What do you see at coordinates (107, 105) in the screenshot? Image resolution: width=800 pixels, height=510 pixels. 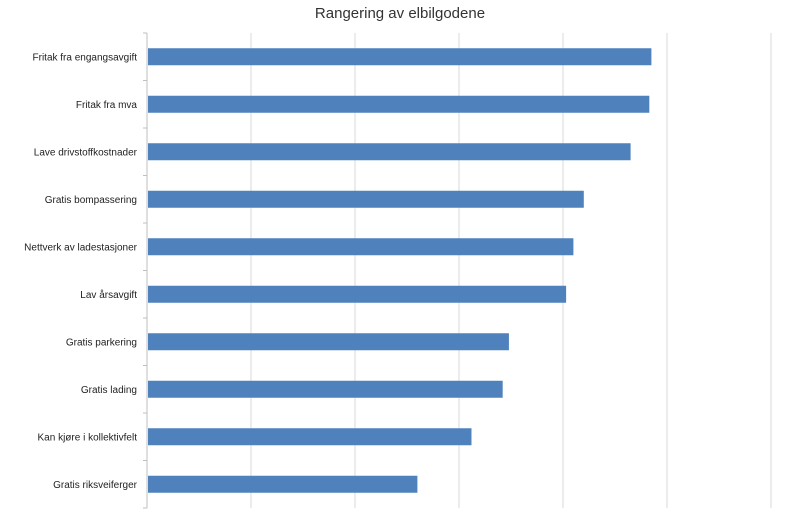 I see `category-label: Fritak fra mva` at bounding box center [107, 105].